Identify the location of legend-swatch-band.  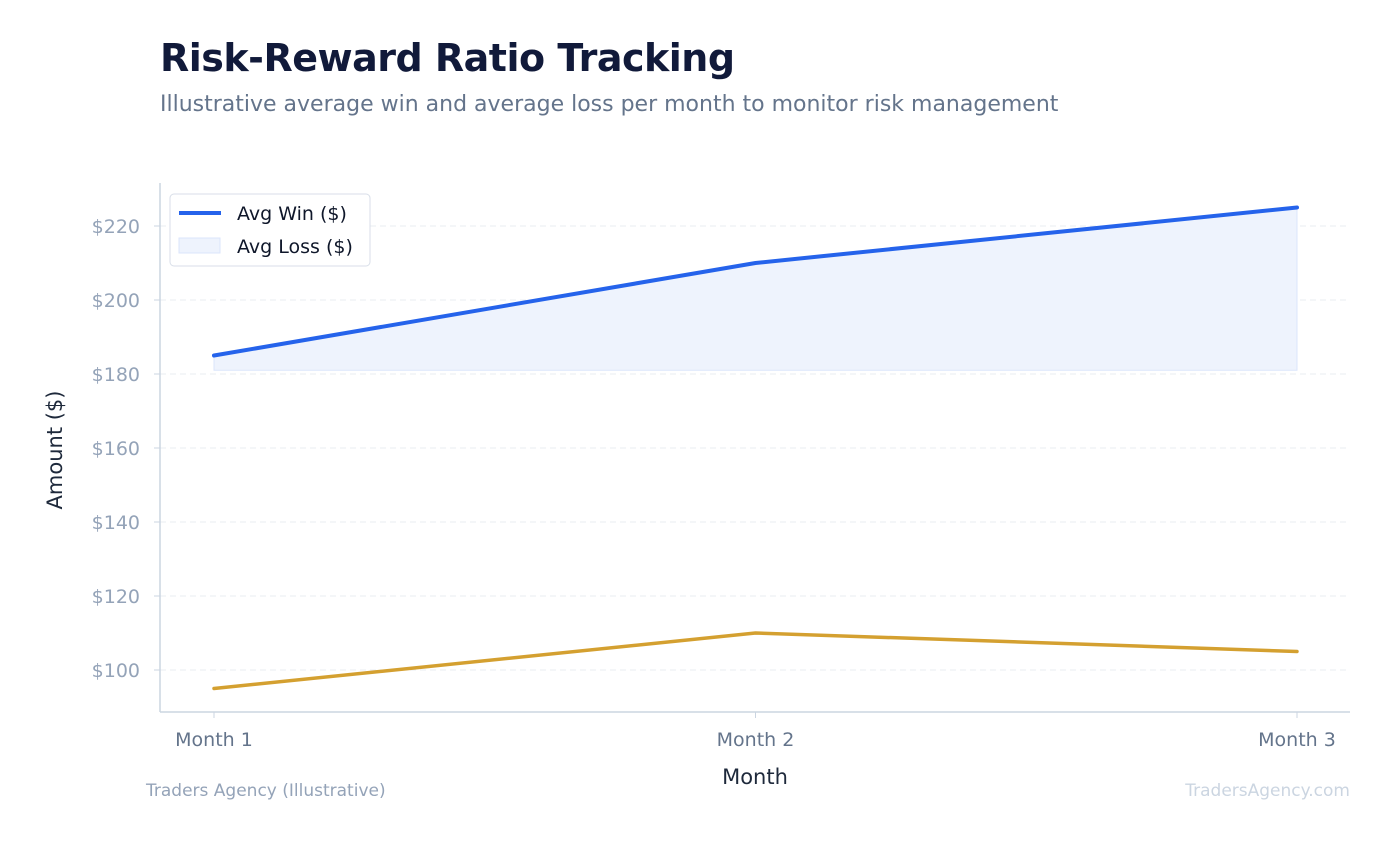
(199, 245).